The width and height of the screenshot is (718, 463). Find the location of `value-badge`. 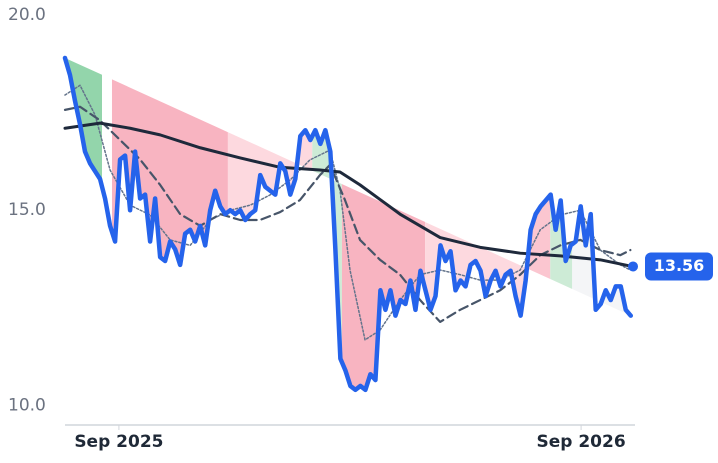

value-badge is located at coordinates (679, 266).